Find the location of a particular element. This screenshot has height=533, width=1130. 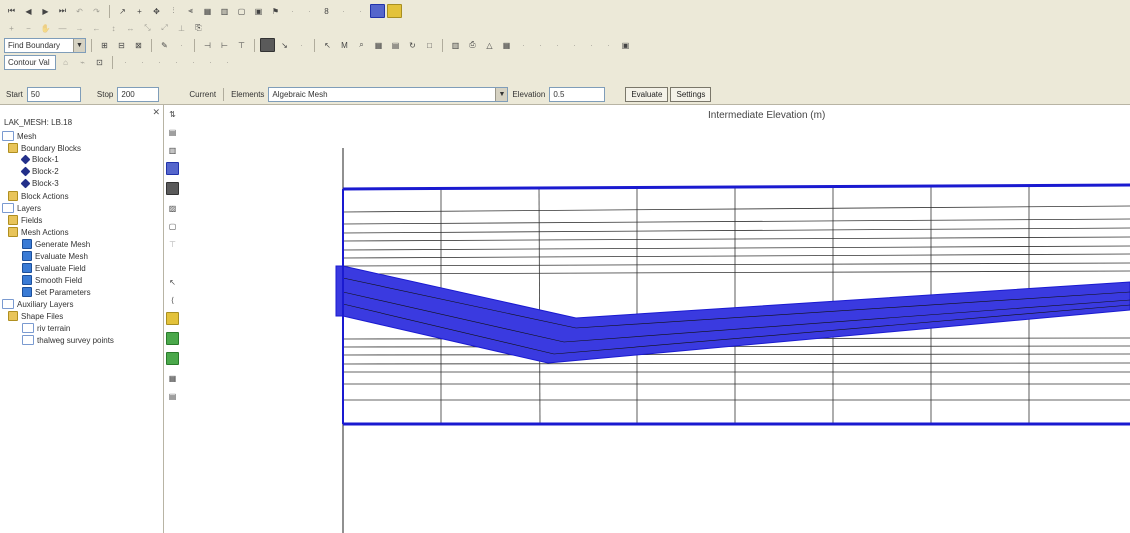

layer-tool-icon: ↖ is located at coordinates (172, 282).